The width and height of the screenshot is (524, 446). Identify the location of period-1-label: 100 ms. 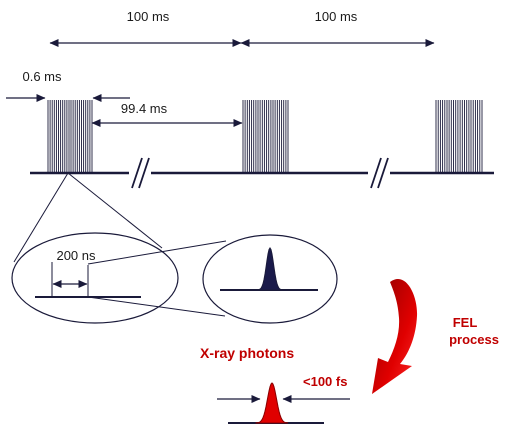
(148, 16).